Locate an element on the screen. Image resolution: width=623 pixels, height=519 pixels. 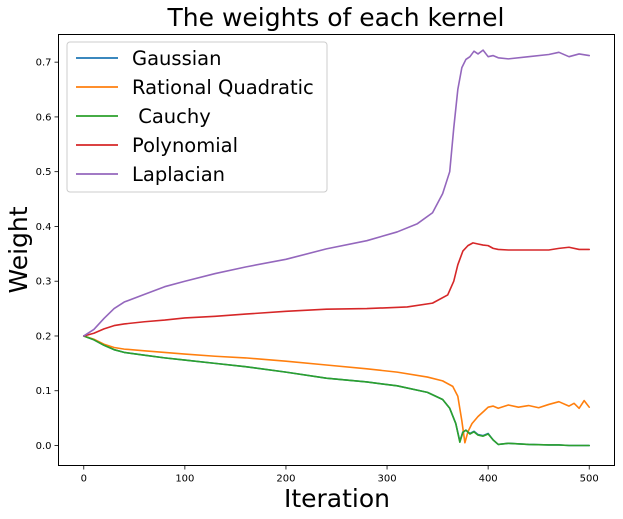
x-tick-label-0: 0 is located at coordinates (84, 479).